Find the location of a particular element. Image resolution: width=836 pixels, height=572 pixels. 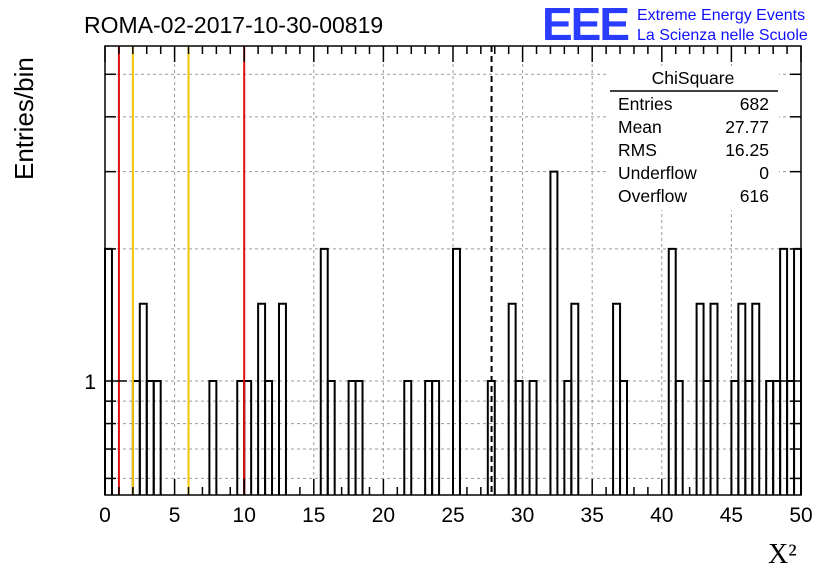

x-tick-labels: 0 5 10 15 20 25 30 35 40 45 50 is located at coordinates (456, 515).